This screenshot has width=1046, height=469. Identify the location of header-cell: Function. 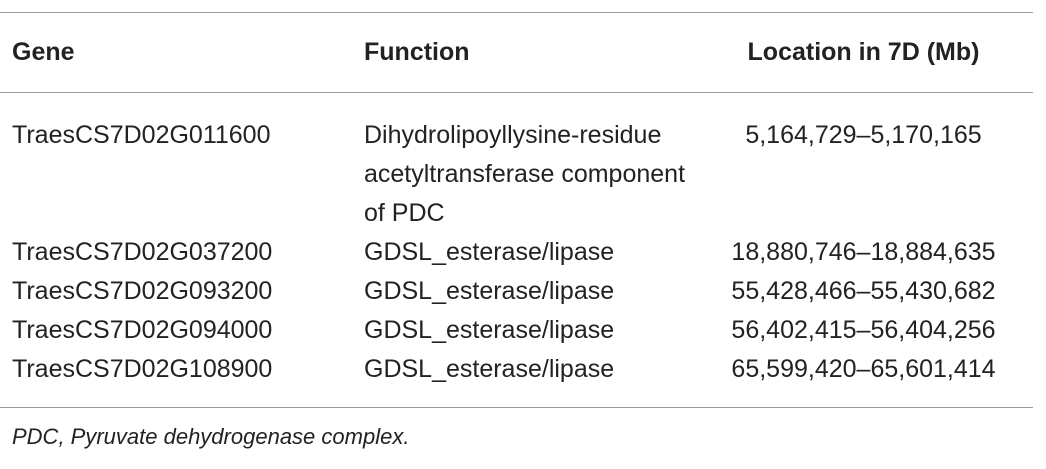
(523, 52).